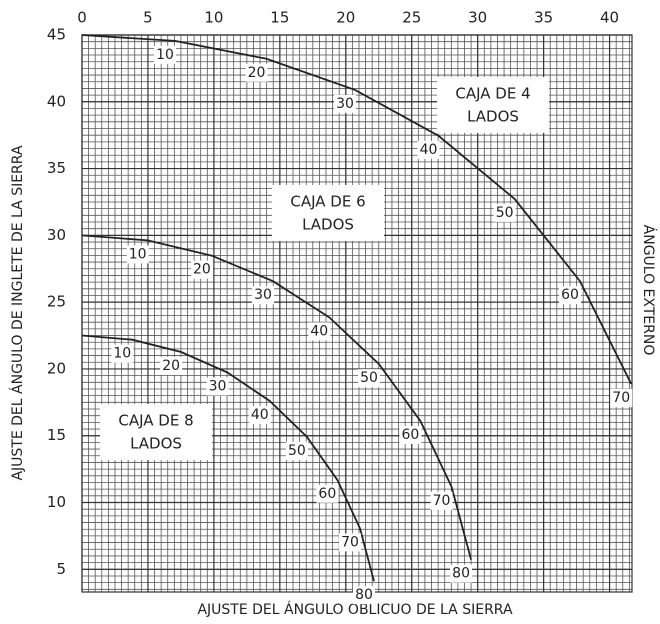  Describe the element at coordinates (56, 35) in the screenshot. I see `y-tick-label: 45` at that location.